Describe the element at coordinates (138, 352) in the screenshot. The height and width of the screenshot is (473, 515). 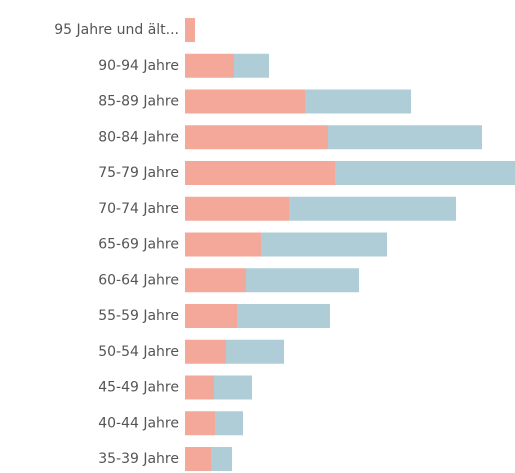
I see `y-tick-label: 50-54 Jahre` at that location.